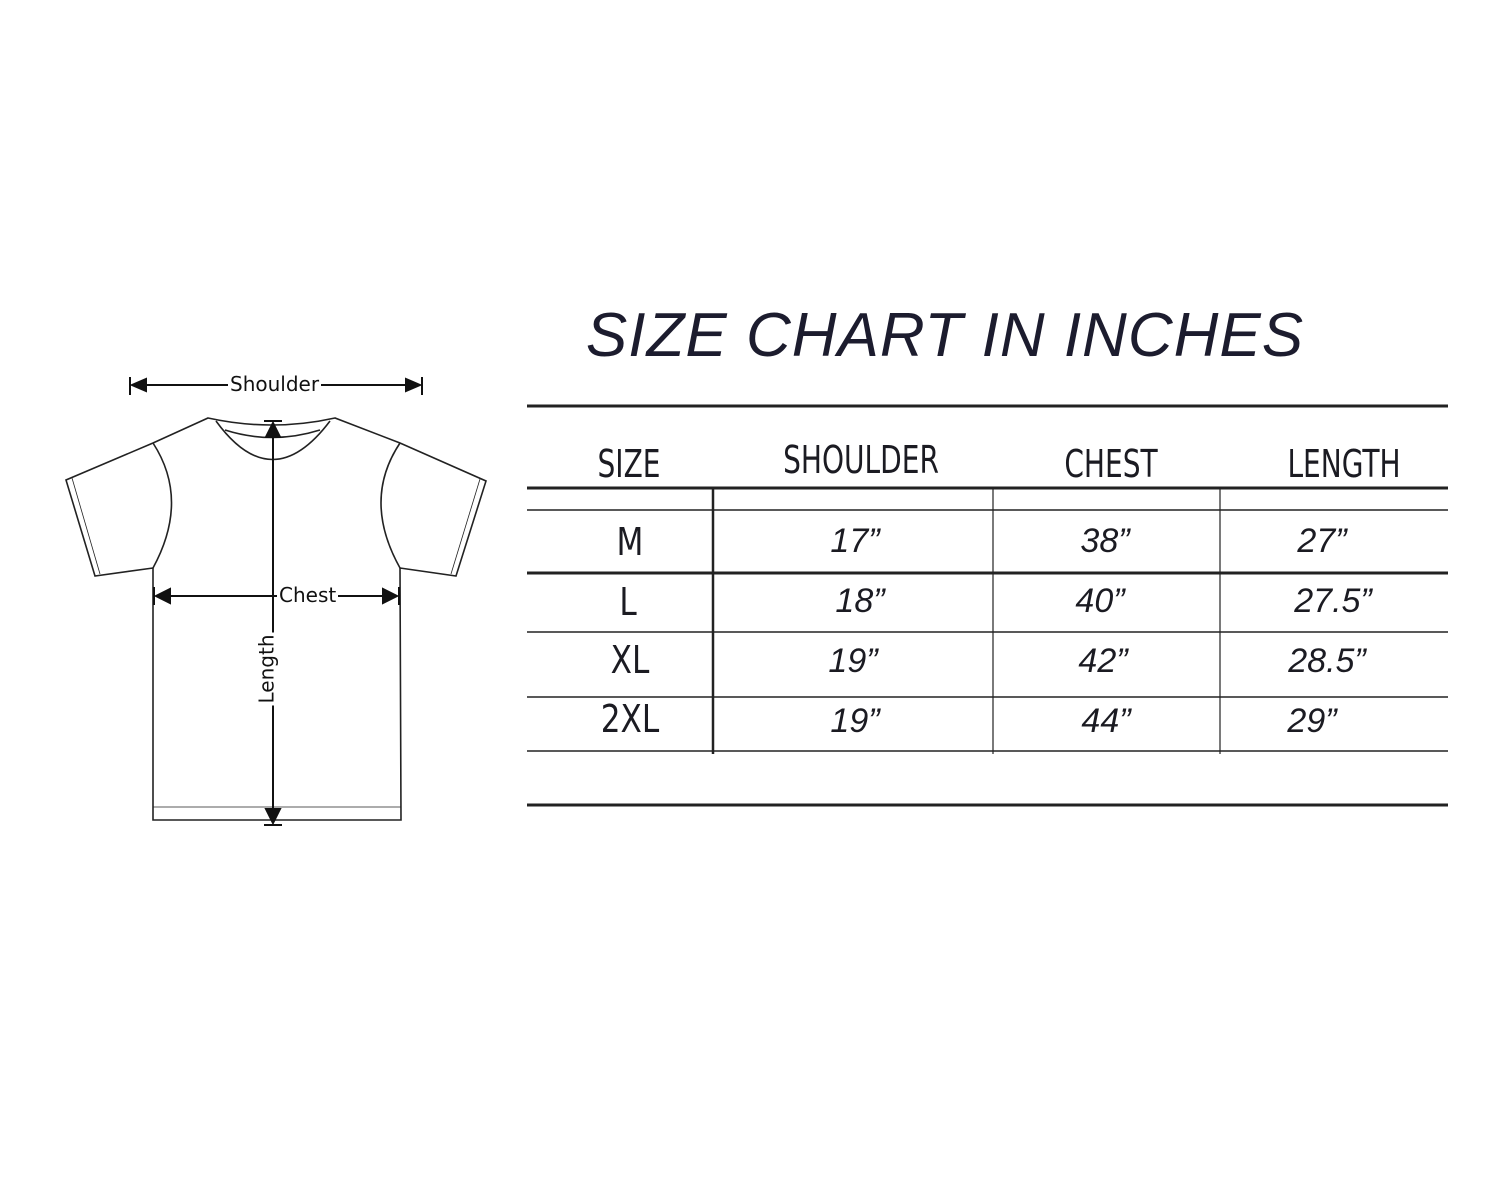 The width and height of the screenshot is (1500, 1199). I want to click on length-label: Length, so click(266, 669).